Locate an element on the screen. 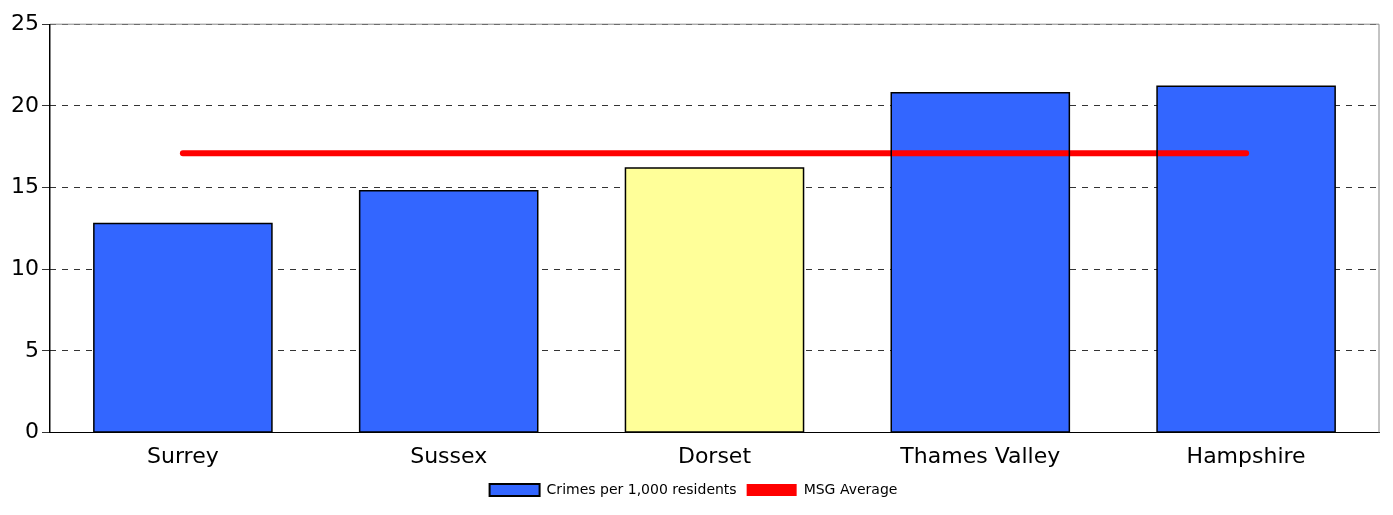  x-tick-label: Surrey is located at coordinates (183, 455).